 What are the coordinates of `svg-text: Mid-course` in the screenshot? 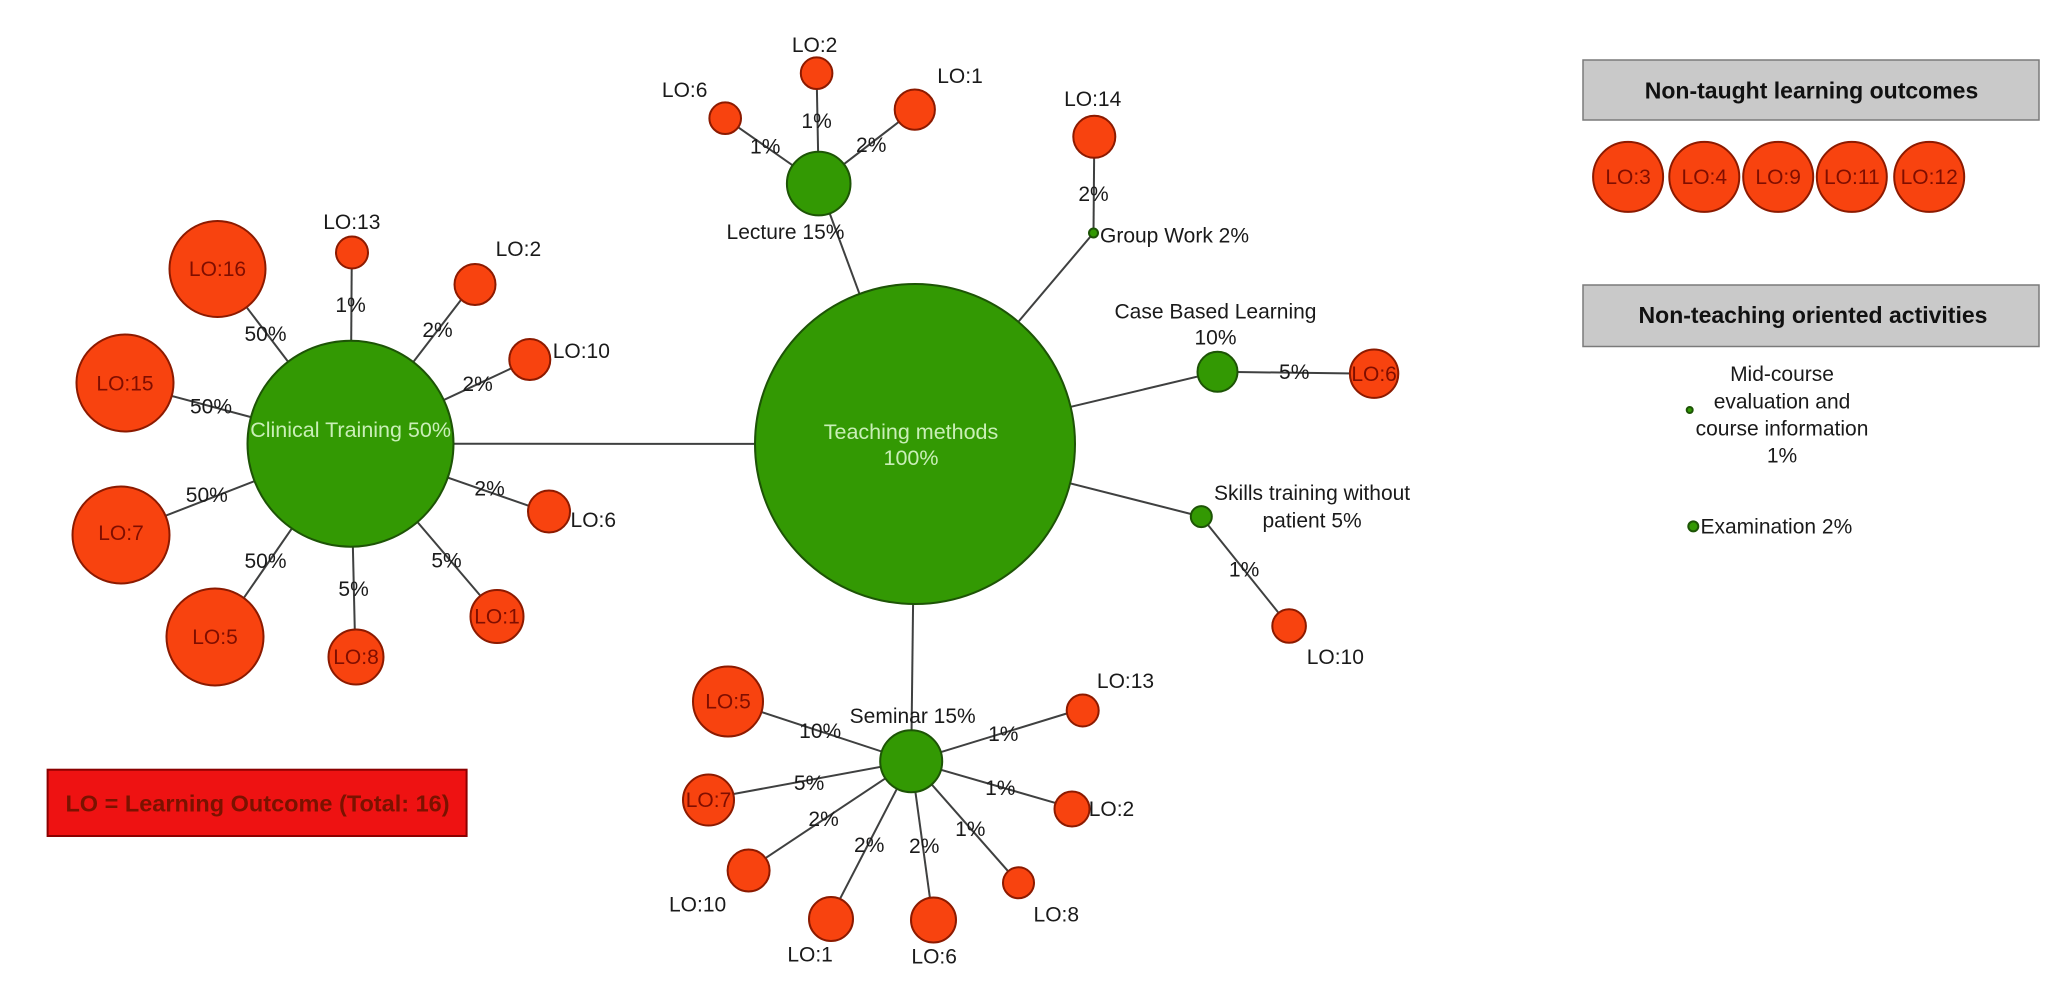 It's located at (1782, 374).